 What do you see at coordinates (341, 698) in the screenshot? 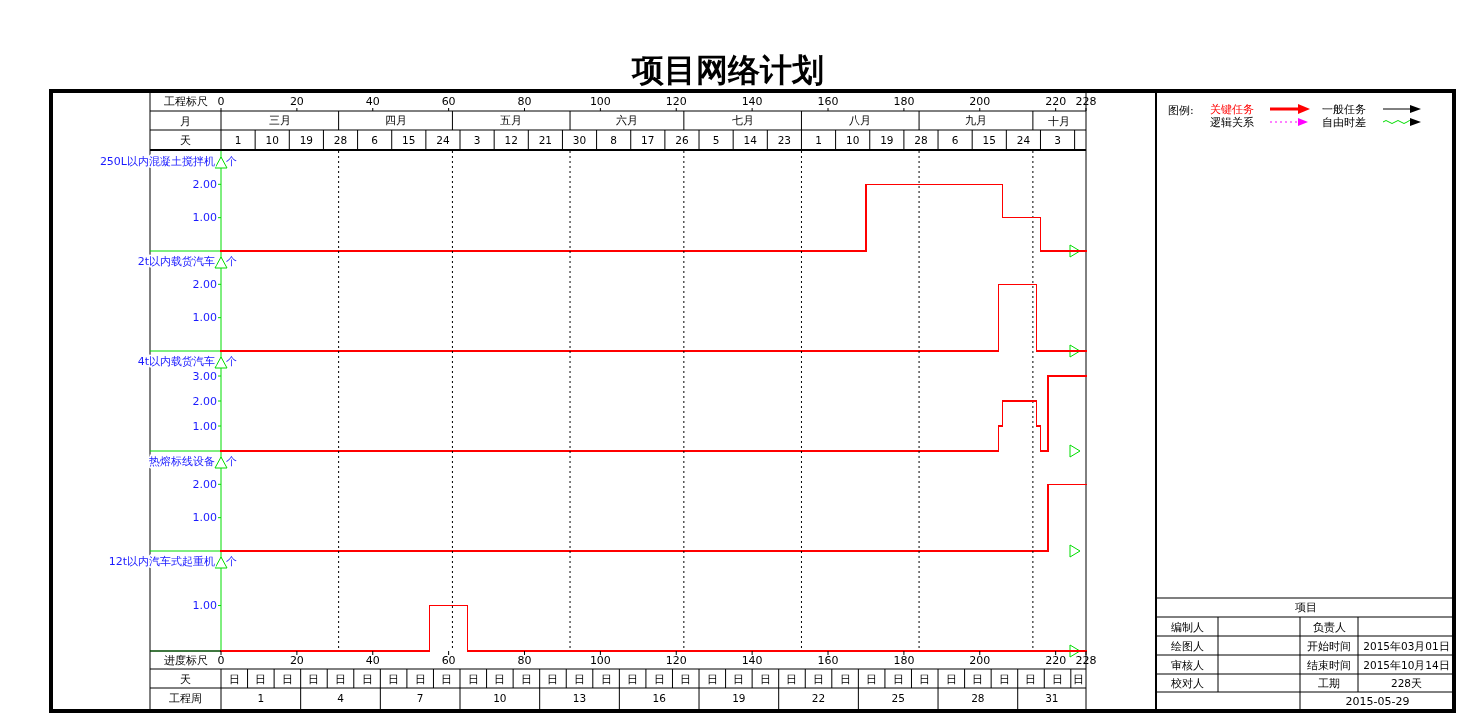
I see `text: 4` at bounding box center [341, 698].